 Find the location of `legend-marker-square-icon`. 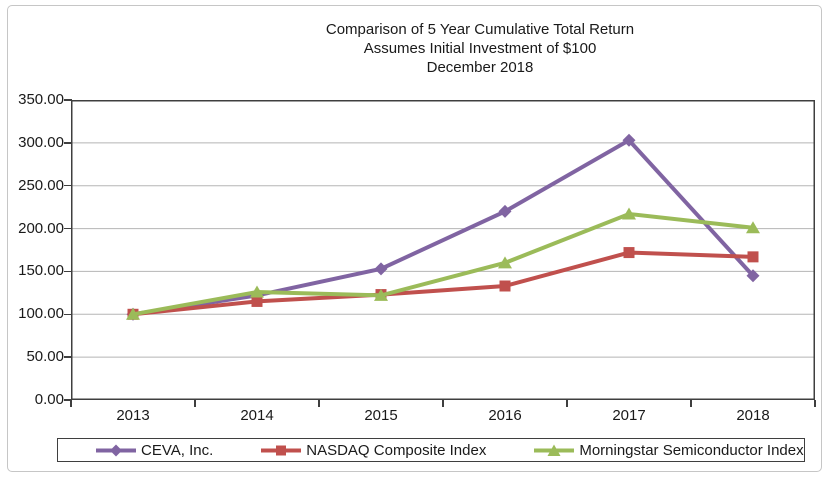

legend-marker-square-icon is located at coordinates (281, 450).